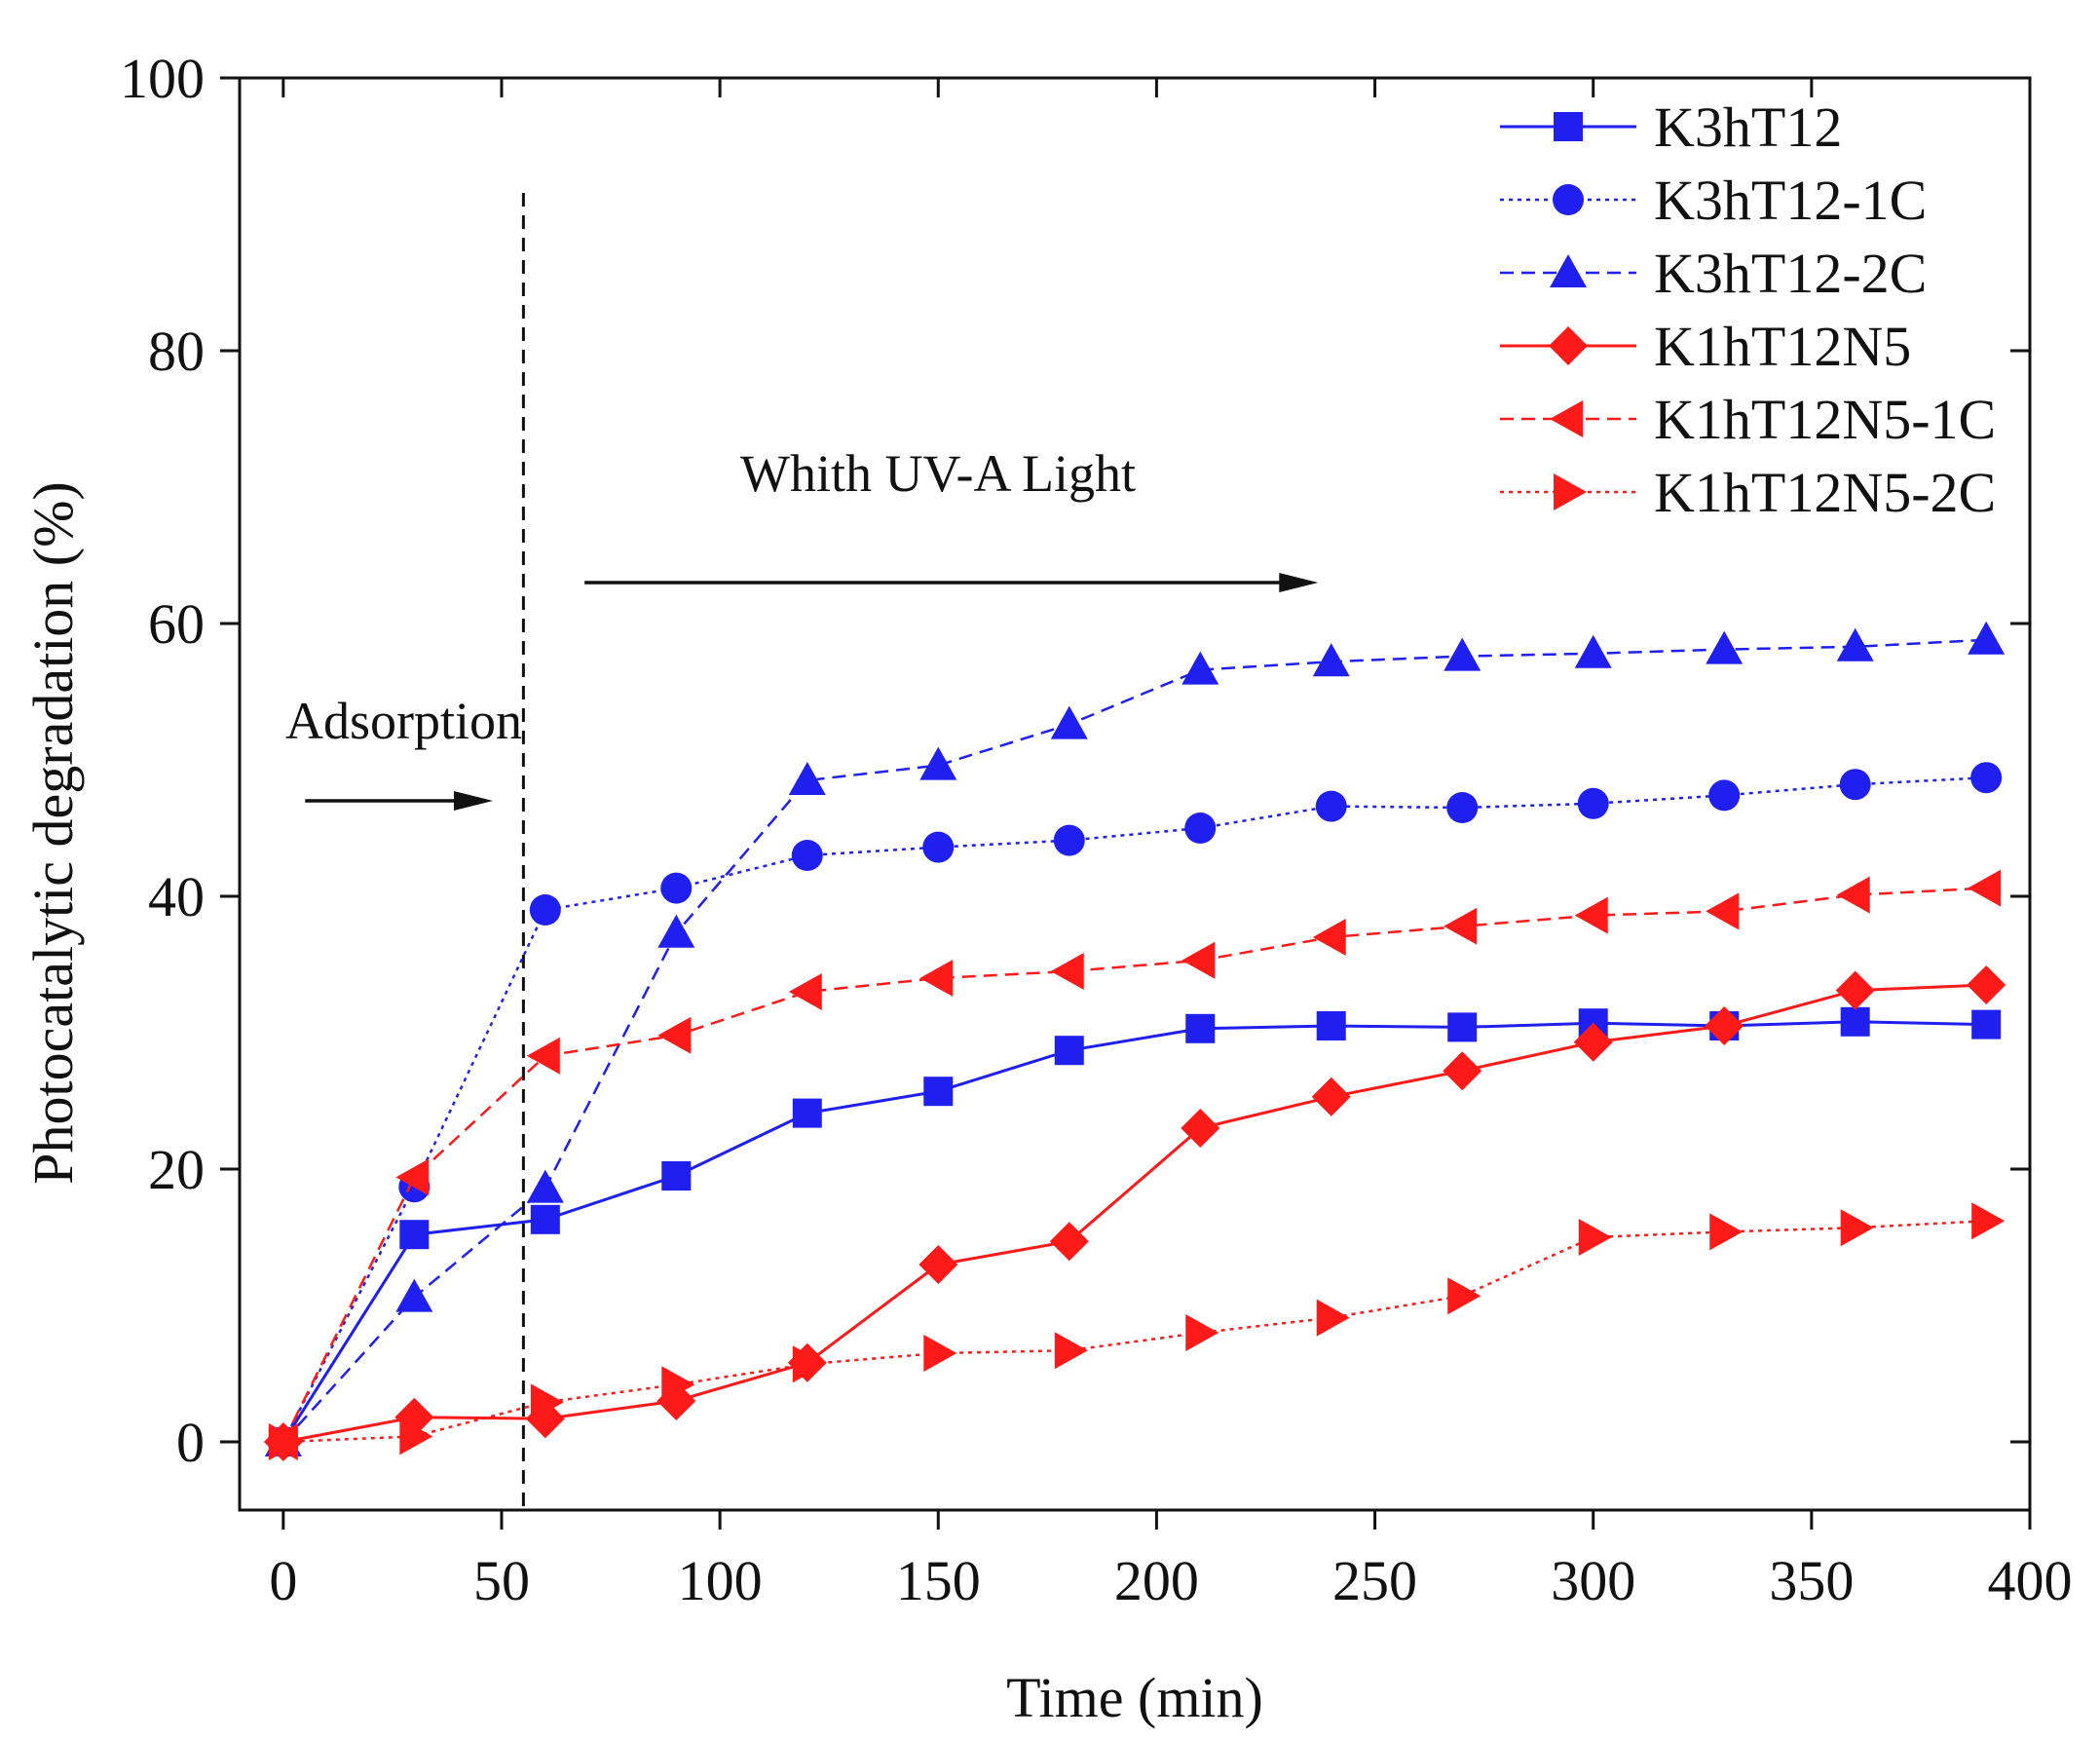 The image size is (2100, 1739). Describe the element at coordinates (176, 351) in the screenshot. I see `y-tick-label: 80` at that location.